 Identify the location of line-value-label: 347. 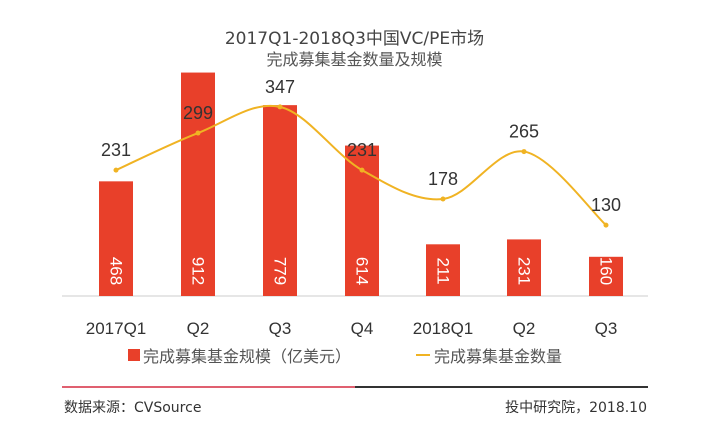
(280, 87).